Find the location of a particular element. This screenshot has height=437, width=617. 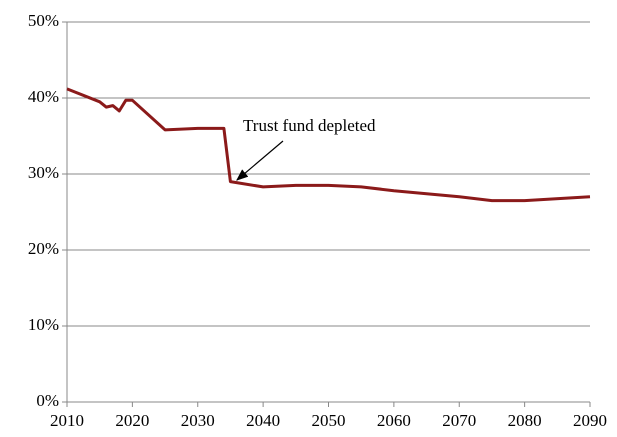

x-tick-label: 2030 is located at coordinates (198, 420).